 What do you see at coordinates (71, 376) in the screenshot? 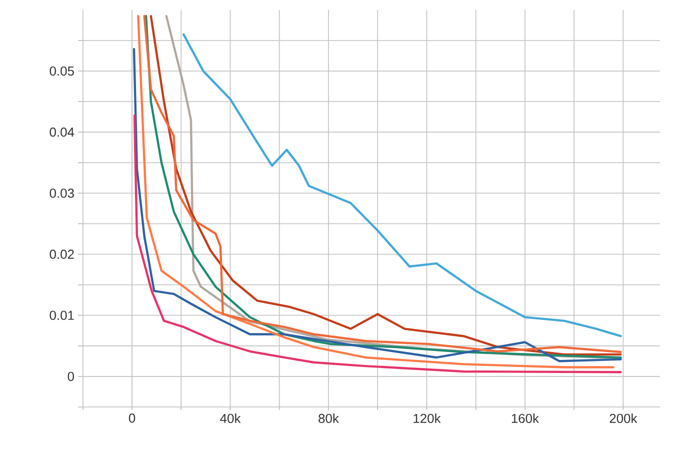
I see `y-tick-label: 0` at bounding box center [71, 376].